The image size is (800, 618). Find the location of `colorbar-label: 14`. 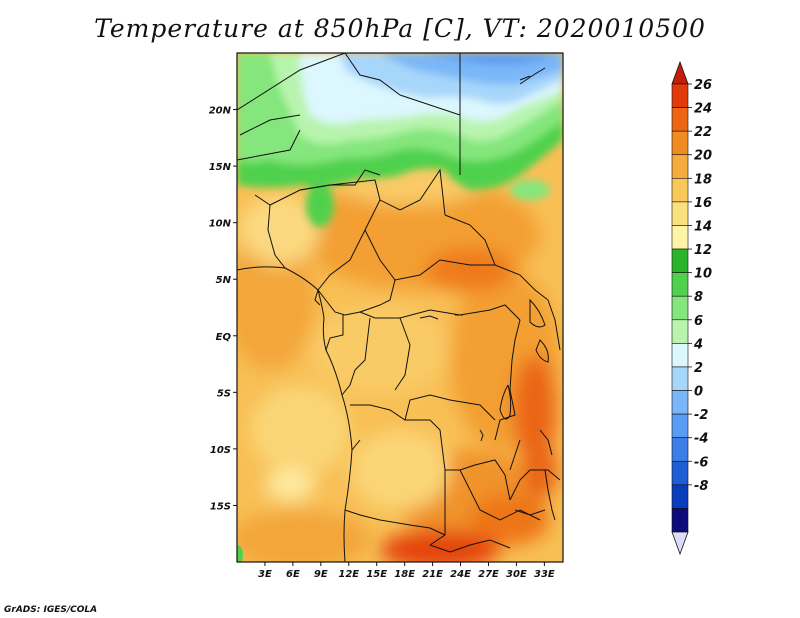

colorbar-label: 14 is located at coordinates (703, 226).